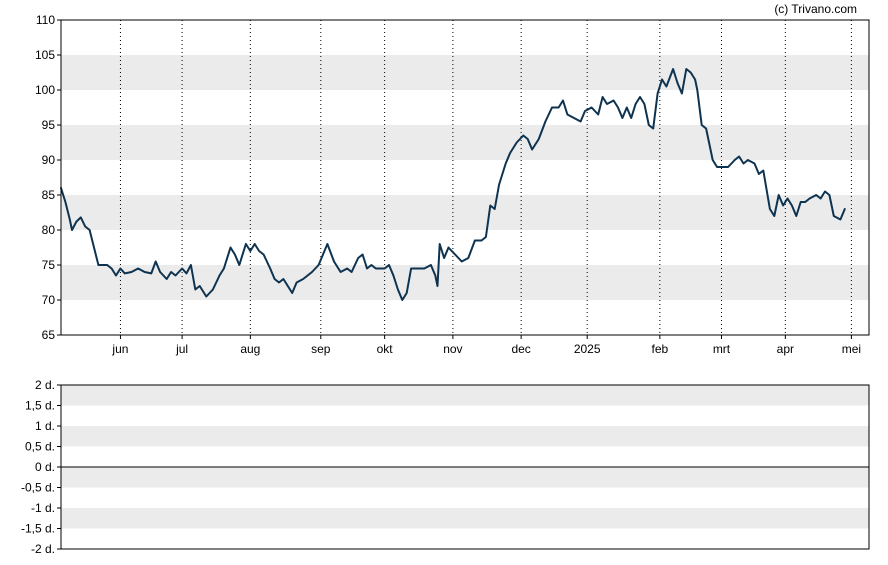 The image size is (888, 565). Describe the element at coordinates (49, 160) in the screenshot. I see `y-tick-label: 90` at that location.